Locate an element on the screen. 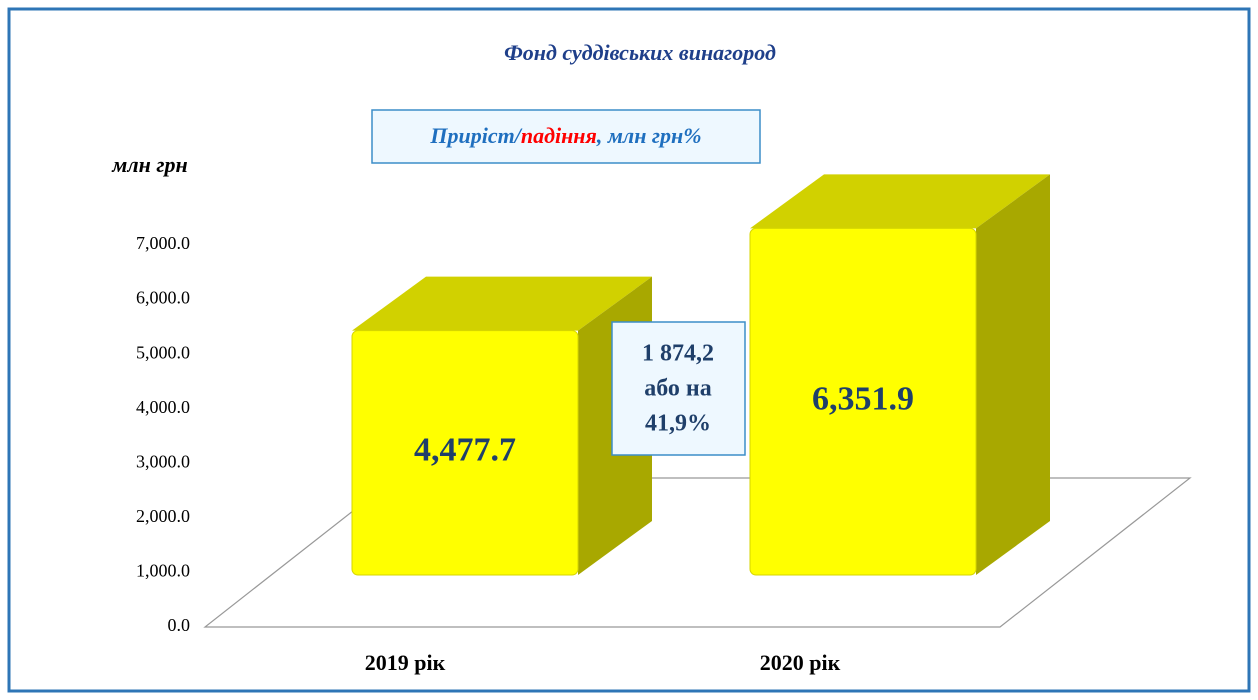 The width and height of the screenshot is (1258, 700). annotation-box is located at coordinates (678, 388).